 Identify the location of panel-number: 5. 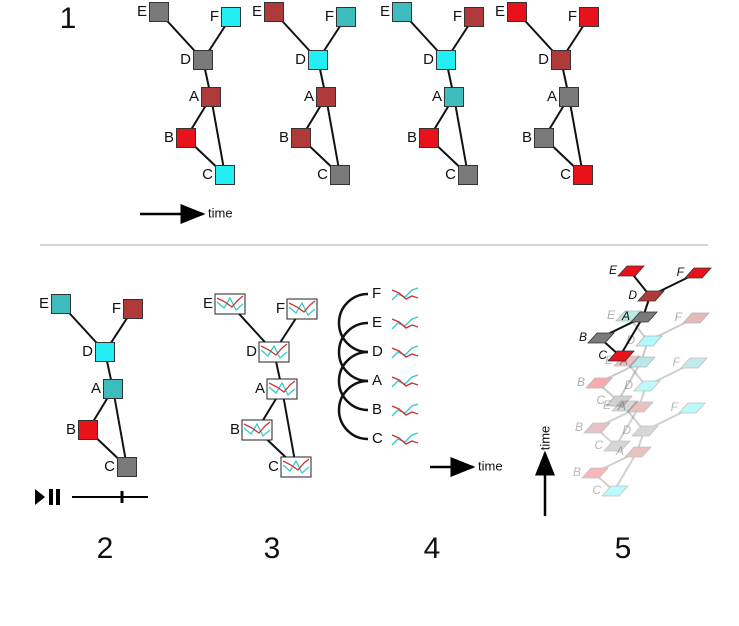
(623, 548).